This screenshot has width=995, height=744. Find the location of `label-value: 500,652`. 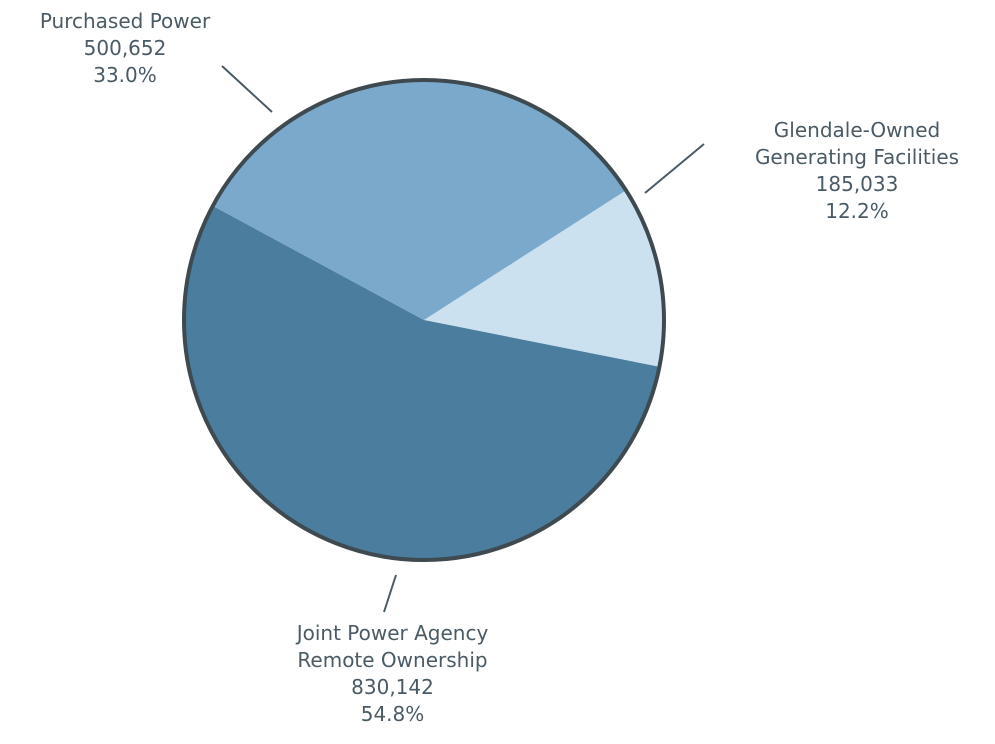

label-value: 500,652 is located at coordinates (125, 48).